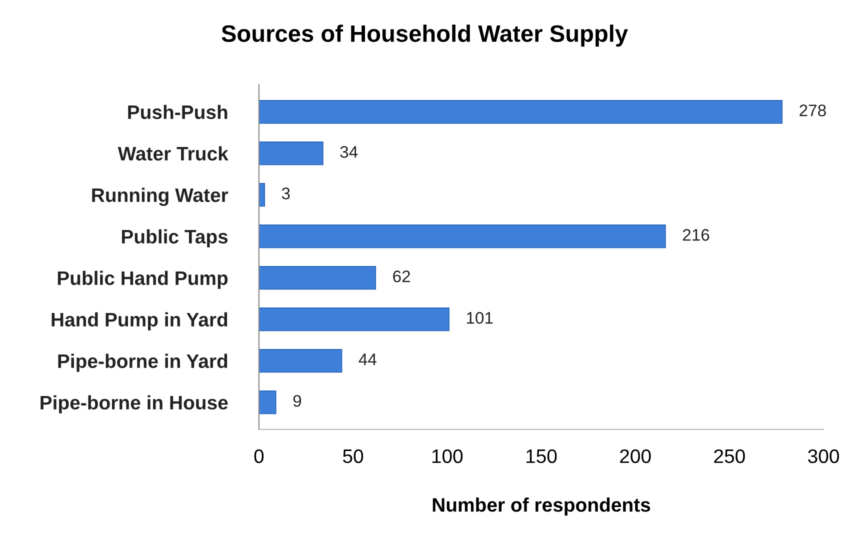 This screenshot has width=849, height=547. Describe the element at coordinates (297, 400) in the screenshot. I see `data-label: 9` at that location.